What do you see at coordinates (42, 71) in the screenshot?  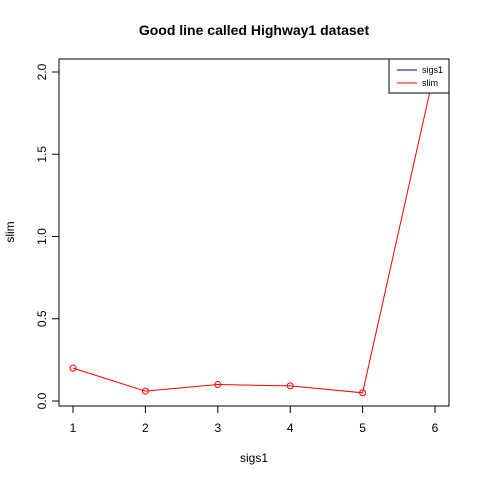 I see `y-tick-label: 2.0` at bounding box center [42, 71].